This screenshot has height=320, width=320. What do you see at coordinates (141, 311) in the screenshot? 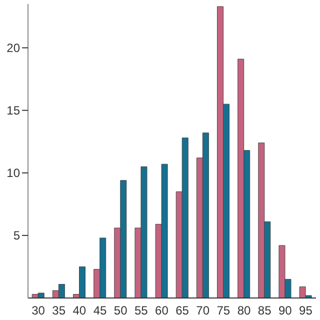
I see `x-tick-label: 55` at bounding box center [141, 311].